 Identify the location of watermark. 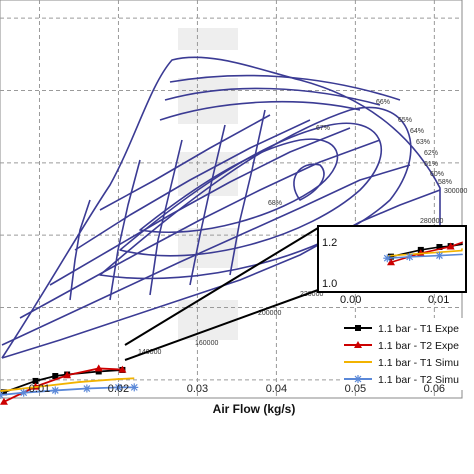
(208, 184).